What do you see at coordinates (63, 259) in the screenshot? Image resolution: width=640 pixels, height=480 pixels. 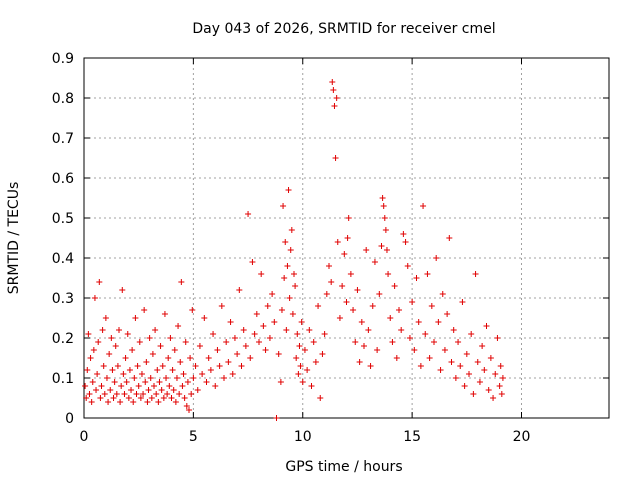 I see `y-tick-label: 0.4` at bounding box center [63, 259].